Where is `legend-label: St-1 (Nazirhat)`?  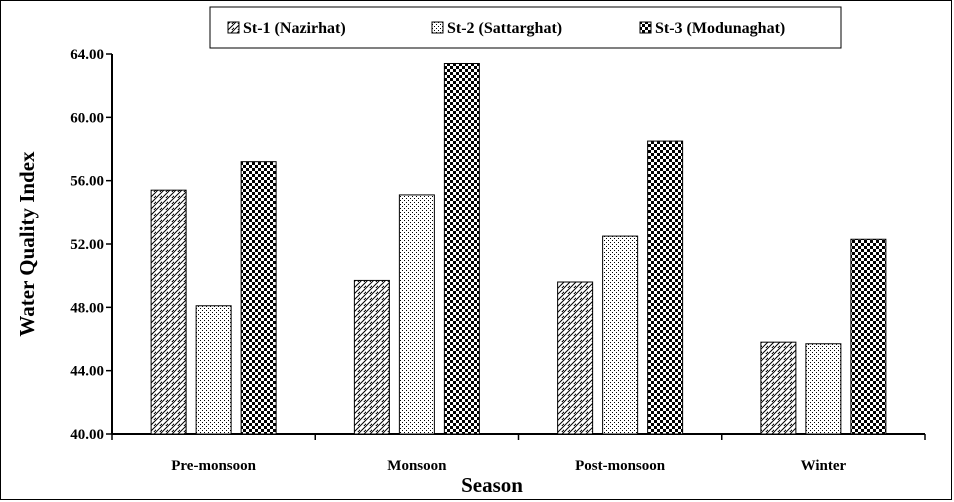
legend-label: St-1 (Nazirhat) is located at coordinates (294, 28).